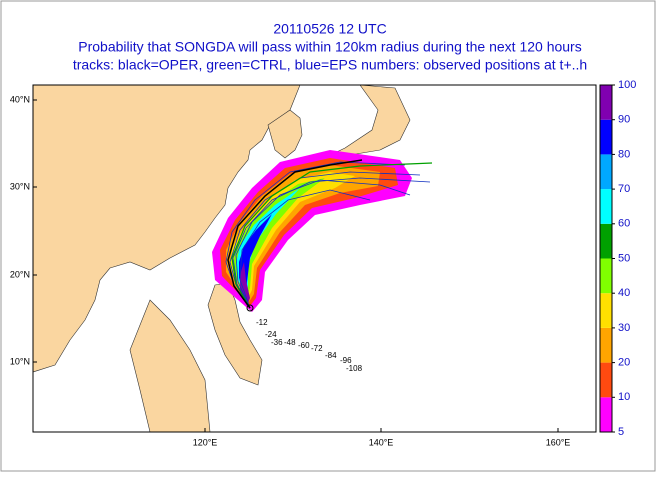 The image size is (656, 477). Describe the element at coordinates (317, 348) in the screenshot. I see `observed-label: -72` at that location.